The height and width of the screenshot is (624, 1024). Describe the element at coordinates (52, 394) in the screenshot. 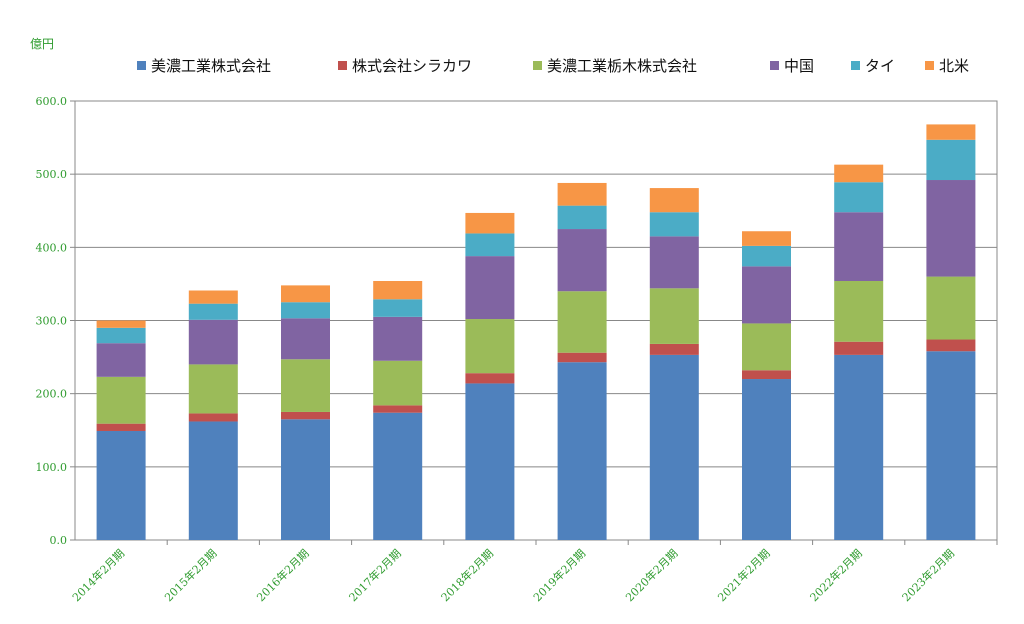

I see `y-tick-label: 200.0` at that location.